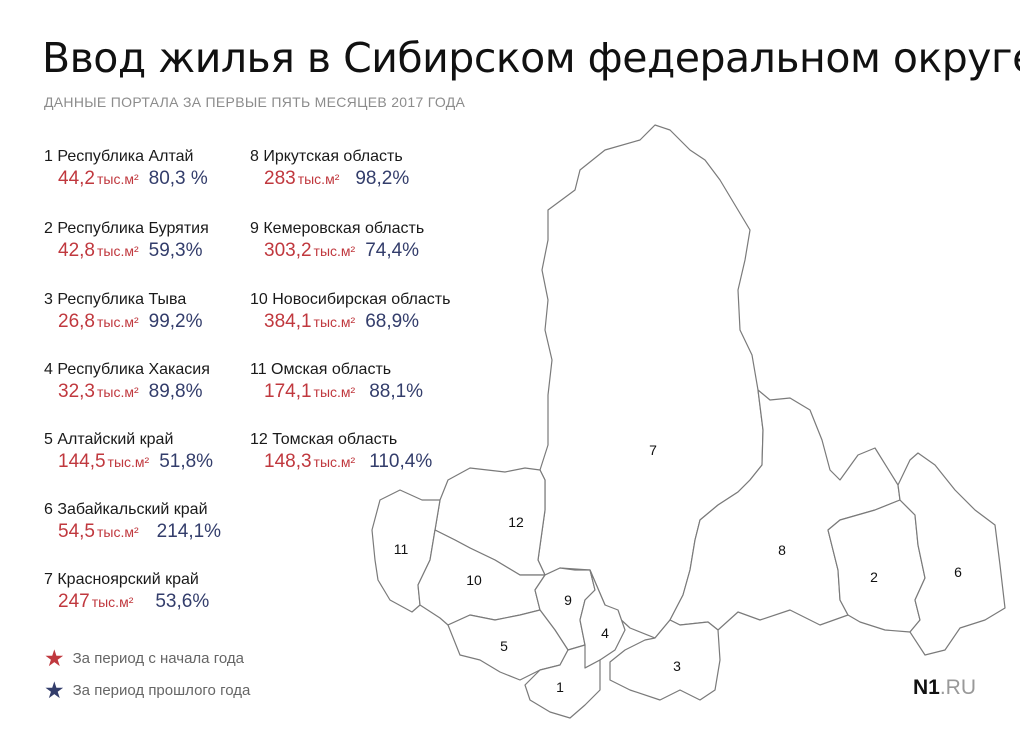 The image size is (1020, 730). I want to click on region-previous-value: 68,9%, so click(392, 321).